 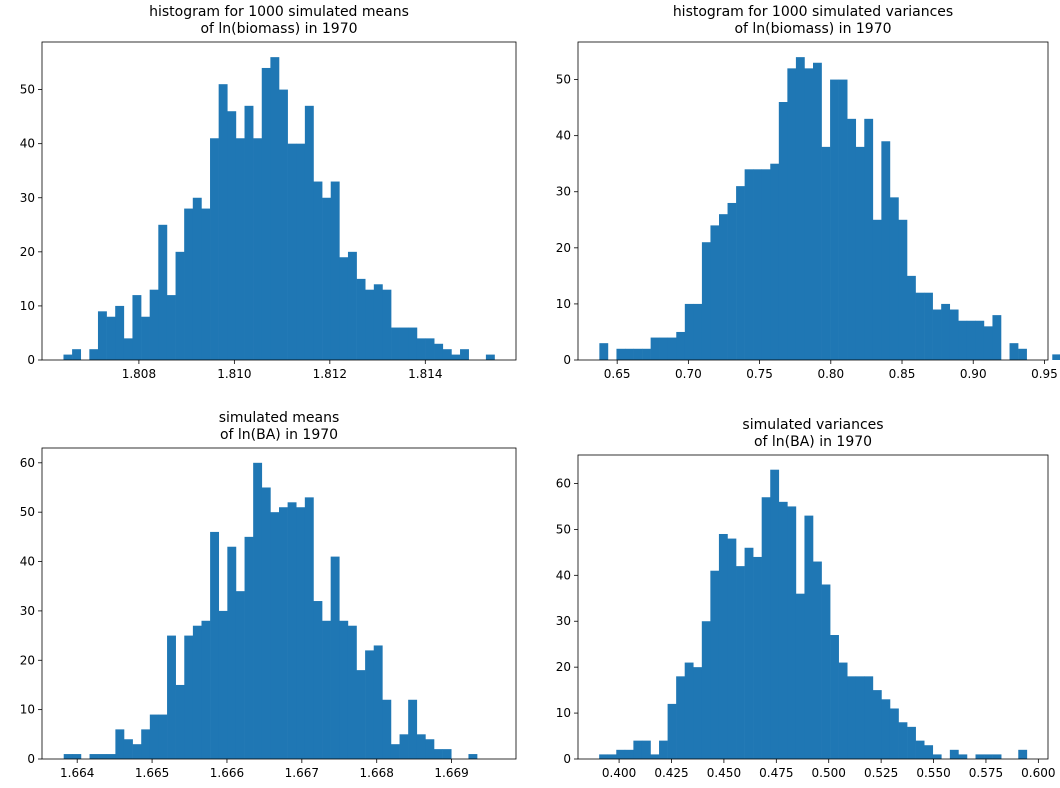 I want to click on y-tick-label: 0, so click(x=31, y=759).